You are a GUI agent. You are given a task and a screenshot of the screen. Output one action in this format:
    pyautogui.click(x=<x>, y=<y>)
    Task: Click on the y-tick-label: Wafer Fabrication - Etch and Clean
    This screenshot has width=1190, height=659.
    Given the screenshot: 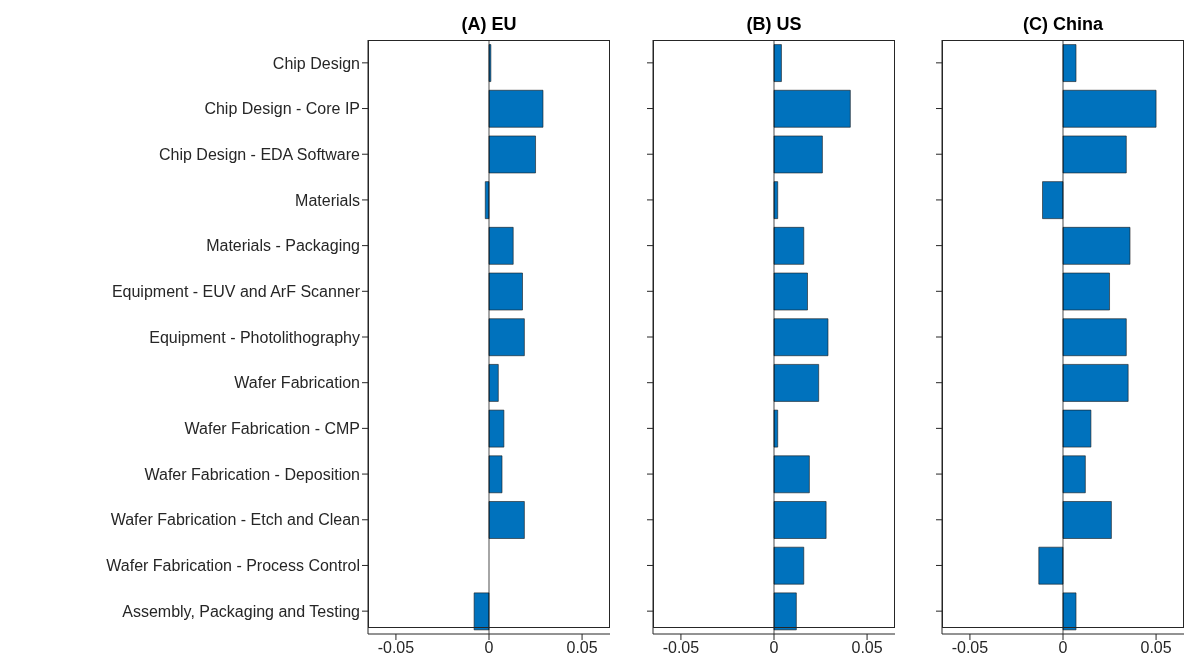 What is the action you would take?
    pyautogui.click(x=235, y=520)
    